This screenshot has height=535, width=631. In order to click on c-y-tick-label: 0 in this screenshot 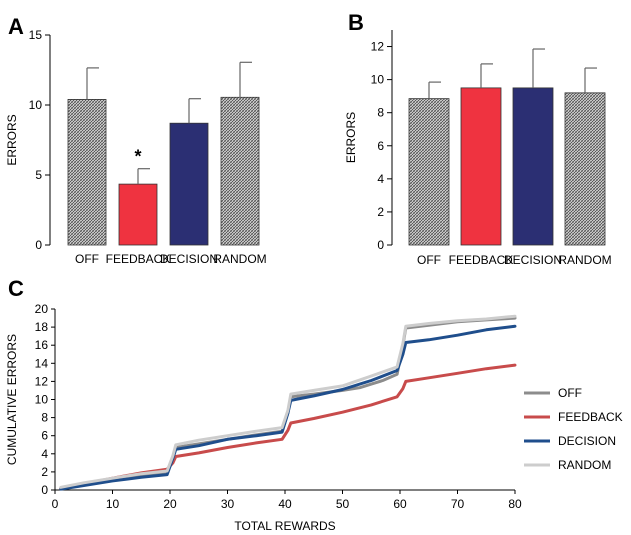, I will do `click(44, 490)`.